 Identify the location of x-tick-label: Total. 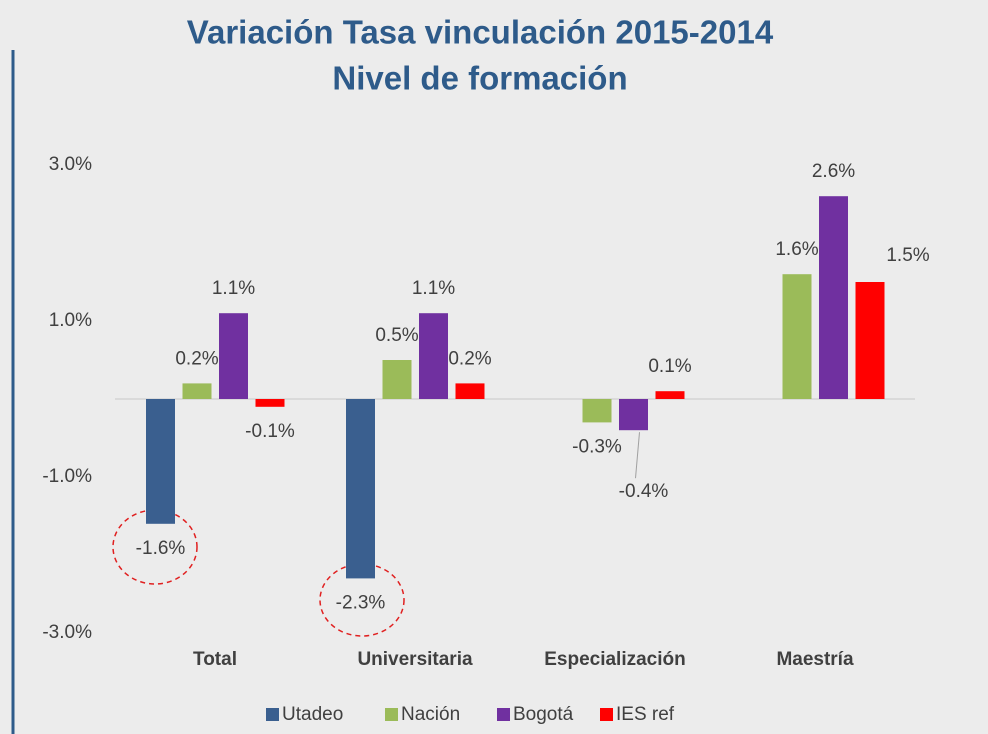
(215, 659).